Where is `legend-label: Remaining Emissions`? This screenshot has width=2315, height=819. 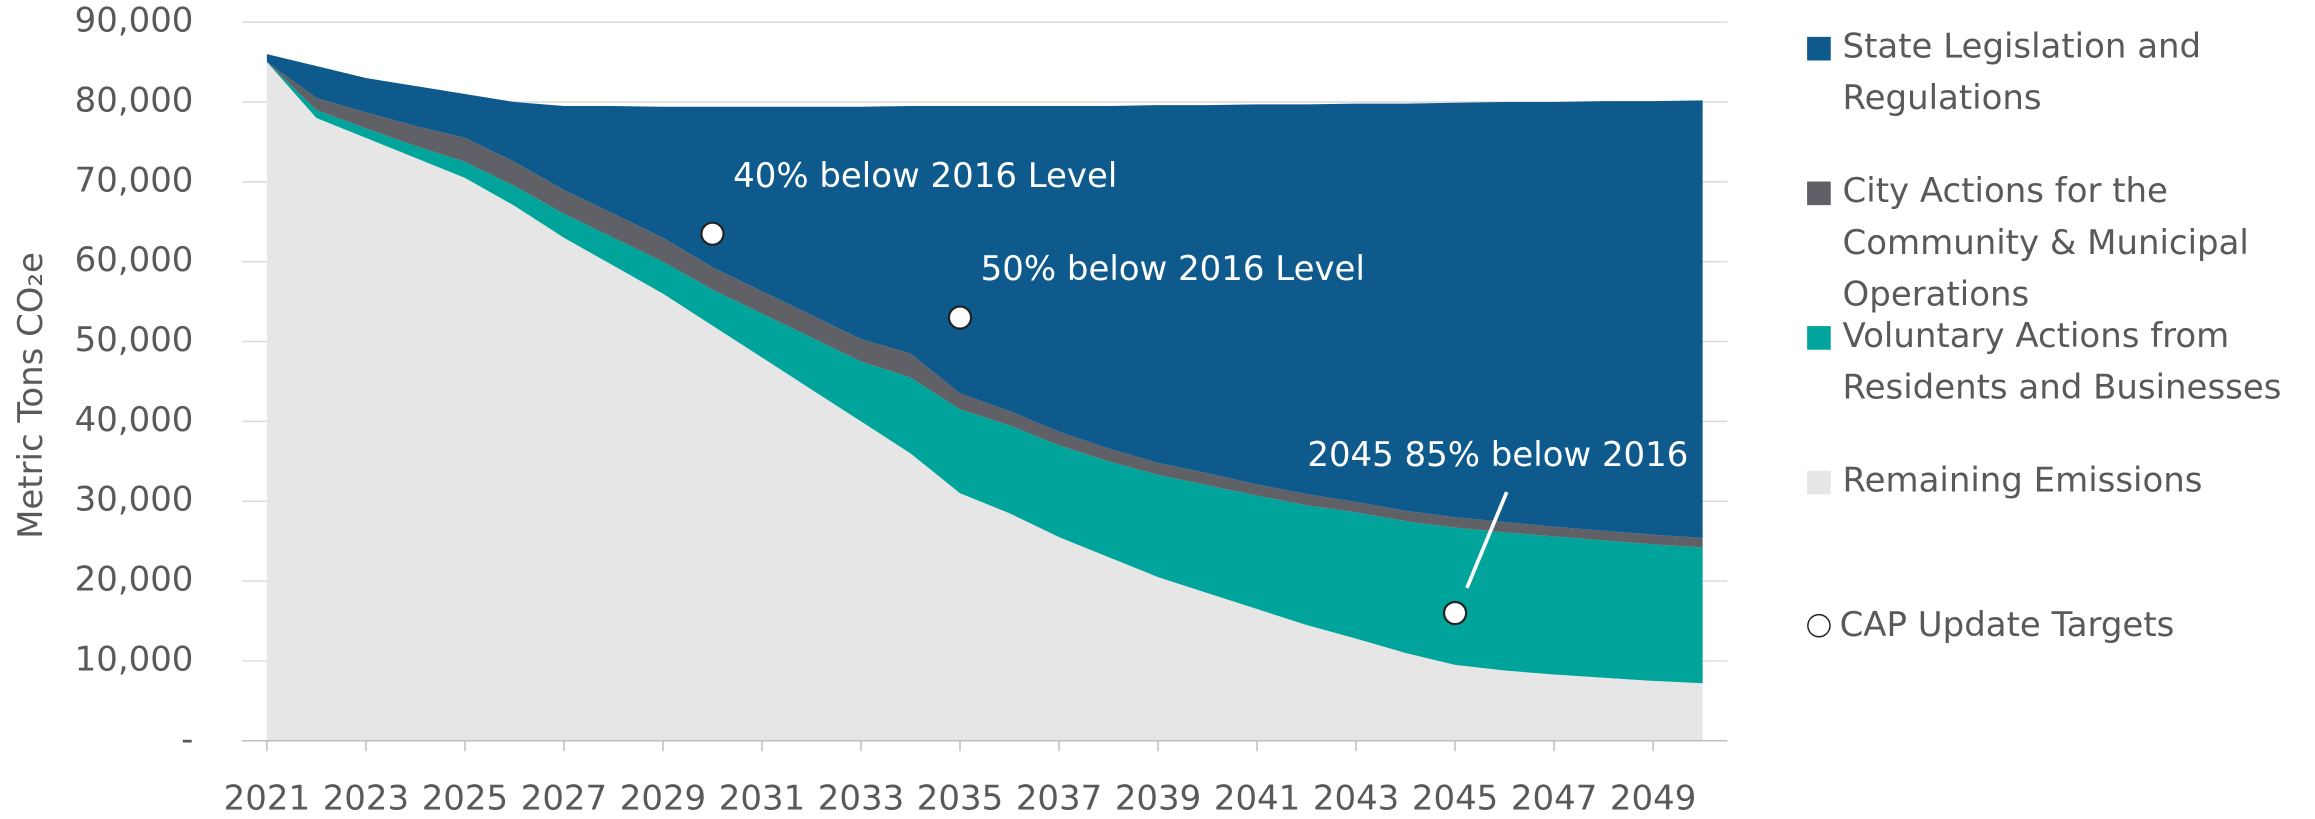
legend-label: Remaining Emissions is located at coordinates (2022, 481).